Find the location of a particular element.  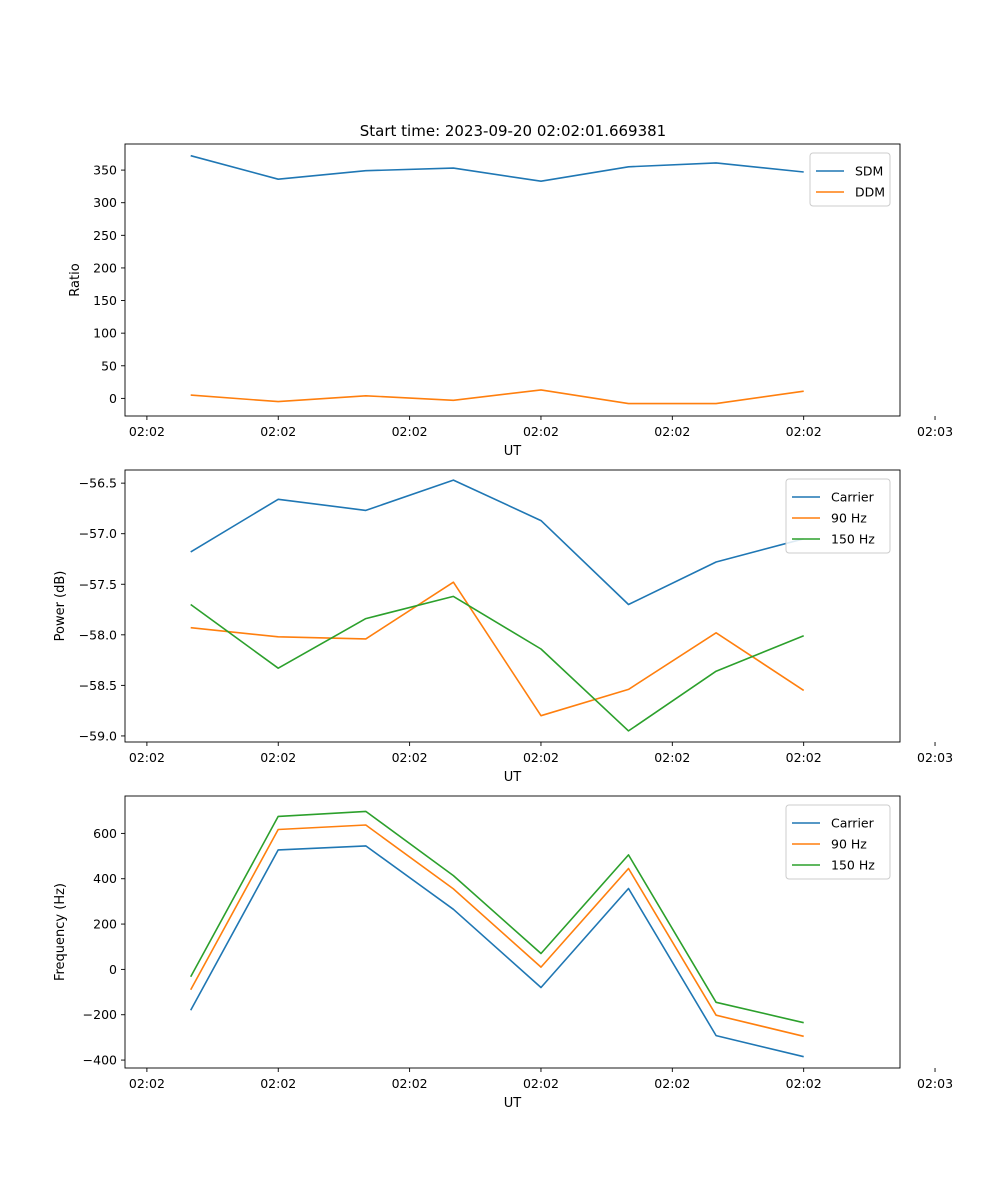

y-tick-label: −56.5 is located at coordinates (98, 483).